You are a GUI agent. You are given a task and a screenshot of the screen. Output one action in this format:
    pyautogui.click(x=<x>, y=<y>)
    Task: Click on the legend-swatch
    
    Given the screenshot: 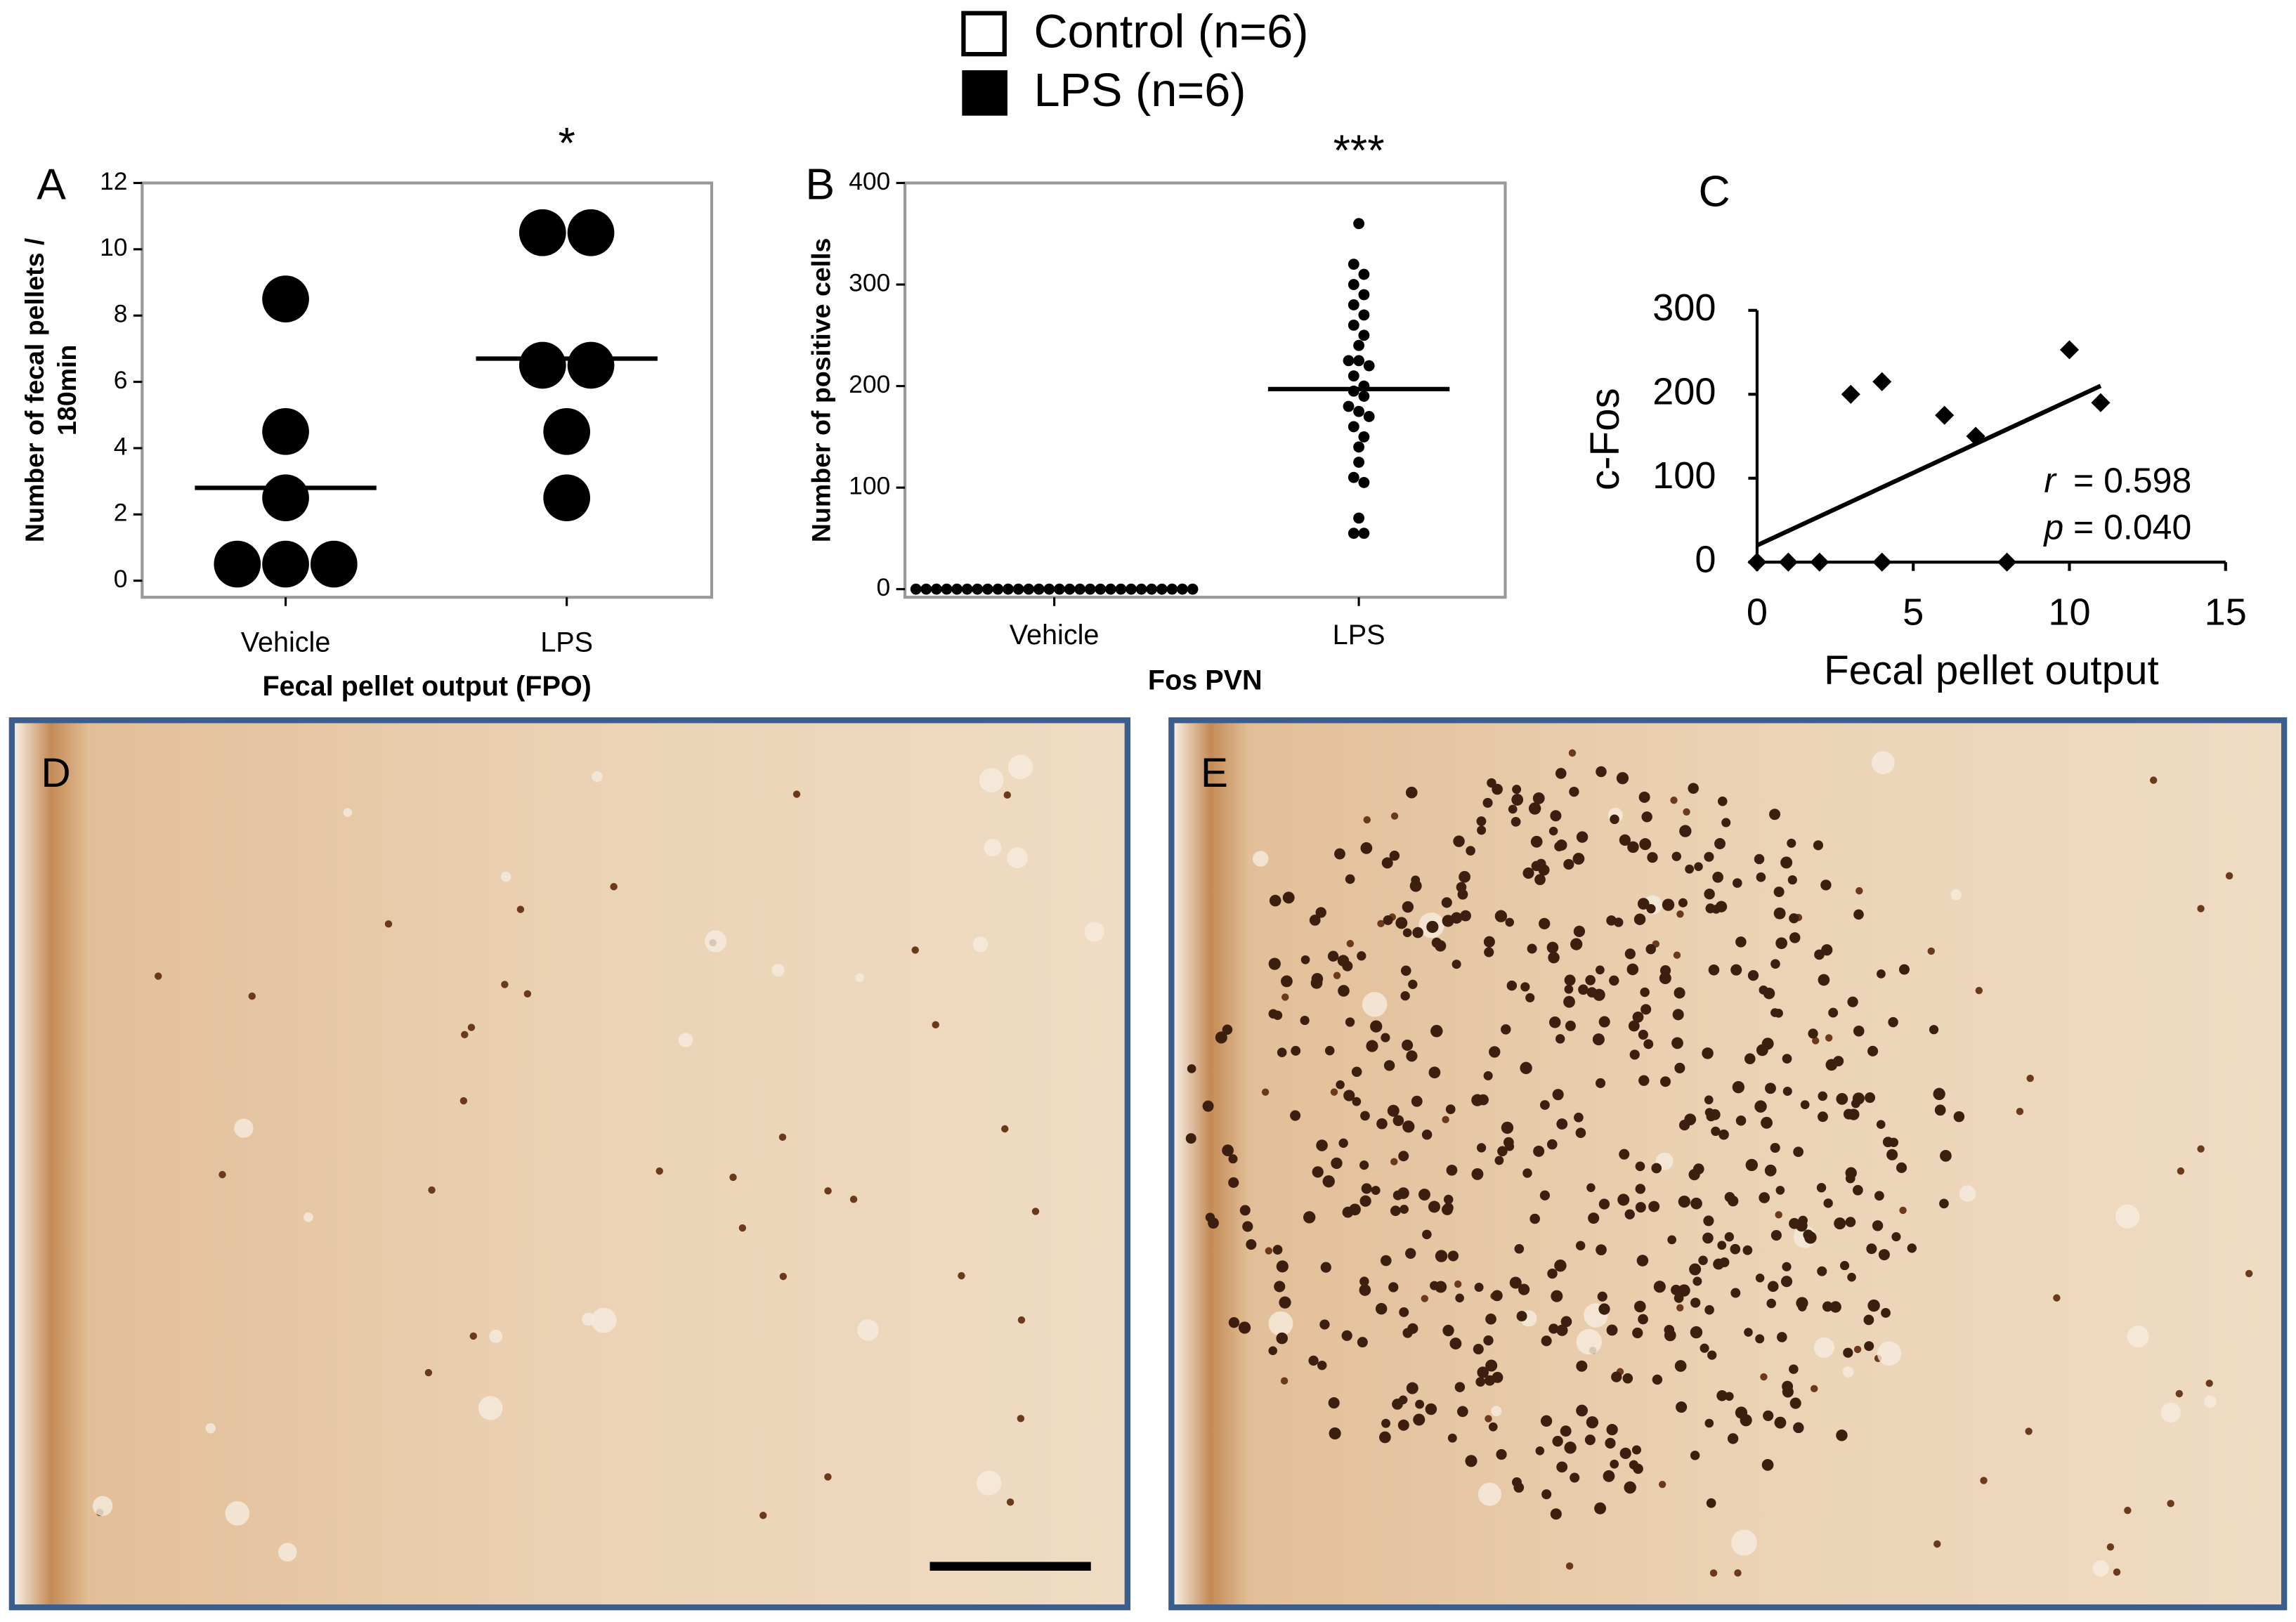 What is the action you would take?
    pyautogui.click(x=985, y=93)
    